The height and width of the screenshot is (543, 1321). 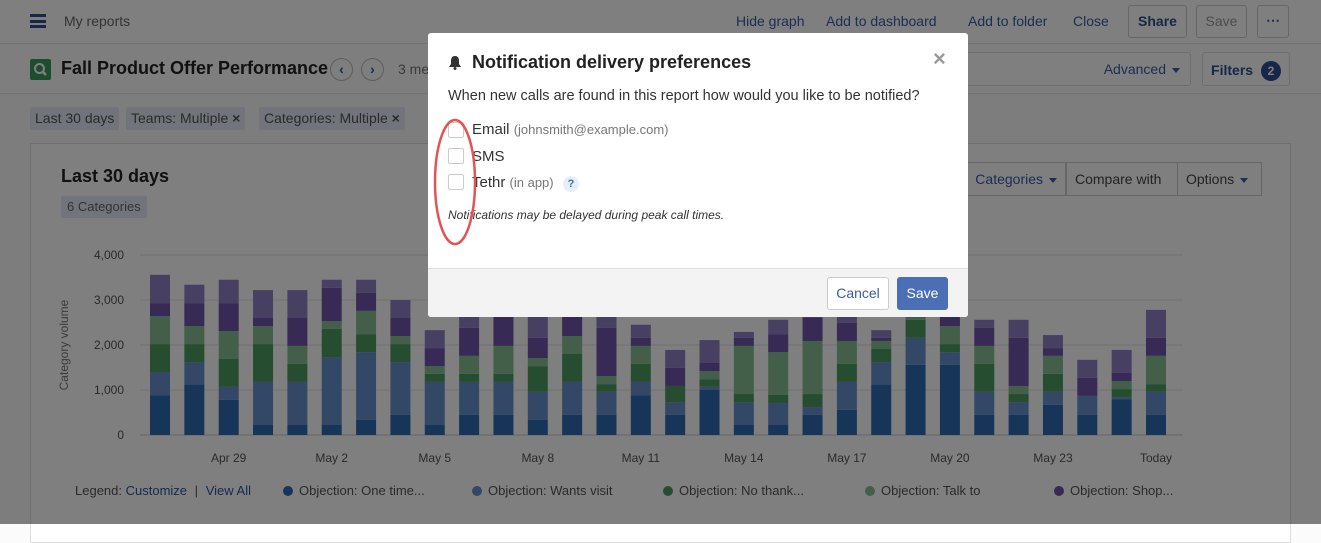 I want to click on cancel-button: Cancel, so click(x=858, y=293).